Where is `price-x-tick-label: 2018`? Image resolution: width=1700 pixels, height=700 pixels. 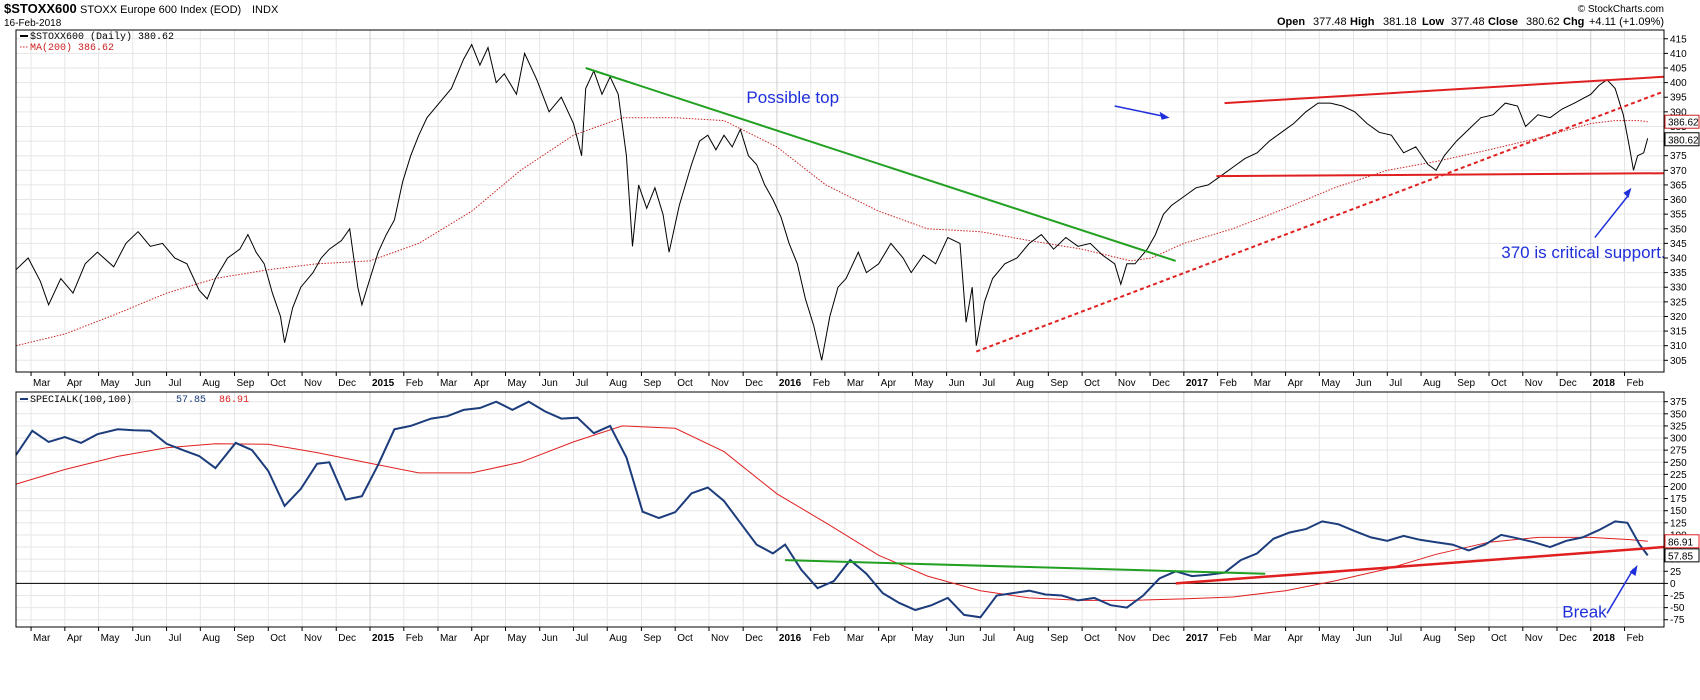
price-x-tick-label: 2018 is located at coordinates (1604, 383).